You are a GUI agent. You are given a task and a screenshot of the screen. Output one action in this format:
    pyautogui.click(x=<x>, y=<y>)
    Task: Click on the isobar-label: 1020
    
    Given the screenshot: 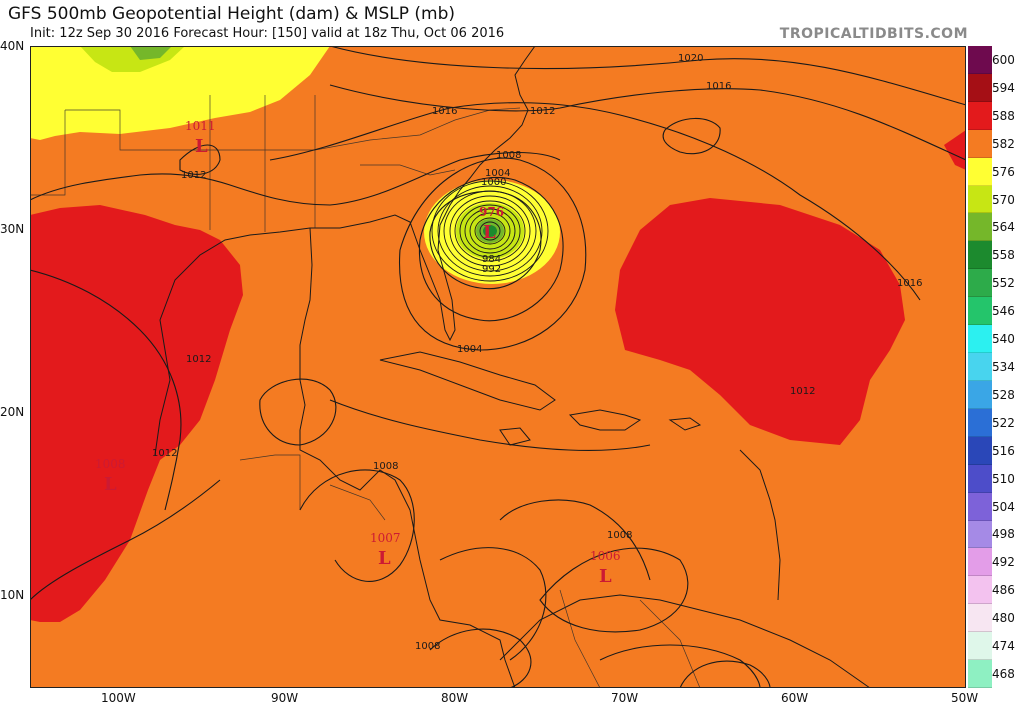 What is the action you would take?
    pyautogui.click(x=690, y=58)
    